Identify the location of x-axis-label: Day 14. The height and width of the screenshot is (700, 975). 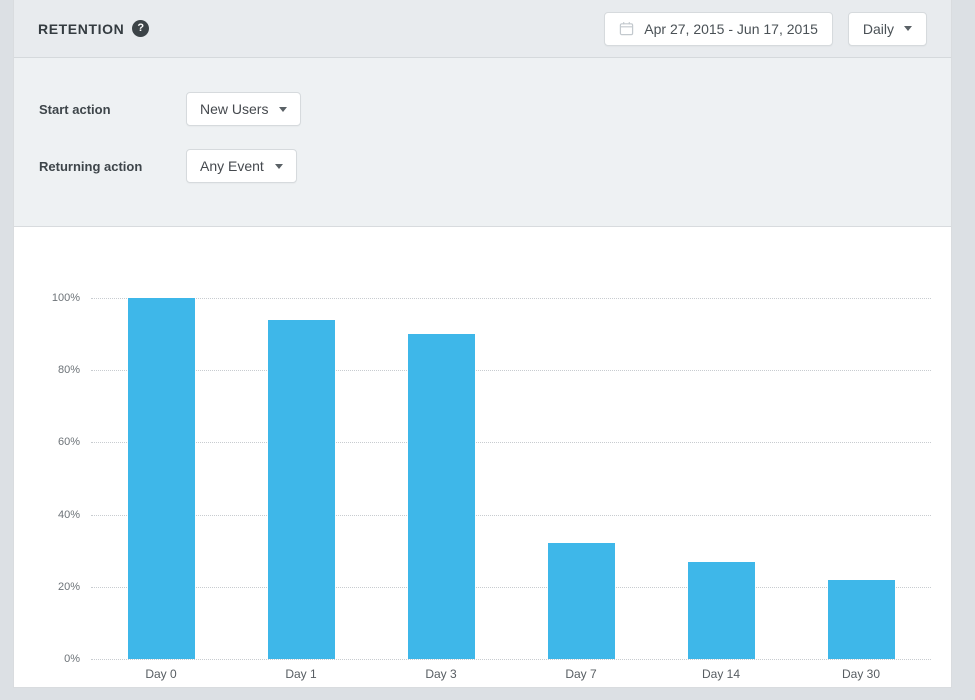
(721, 674).